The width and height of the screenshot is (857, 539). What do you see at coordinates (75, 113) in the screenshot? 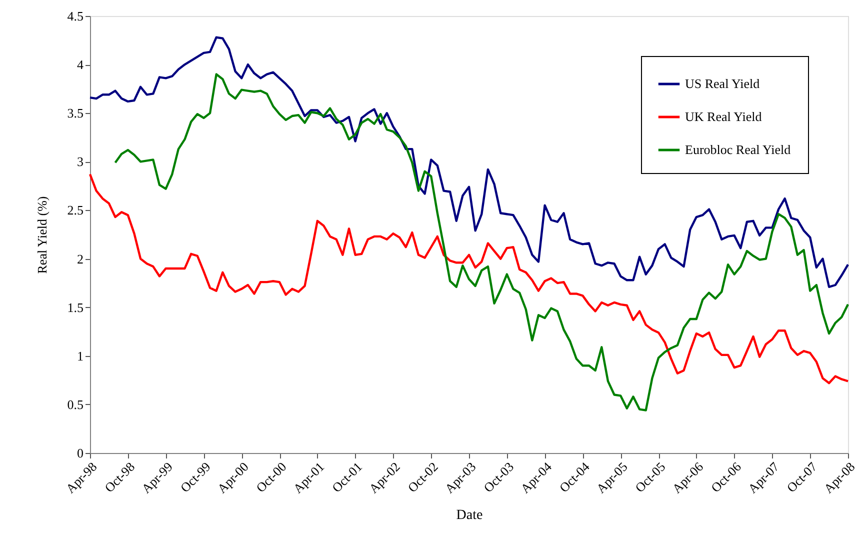
I see `y-tick-label: 3.5` at bounding box center [75, 113].